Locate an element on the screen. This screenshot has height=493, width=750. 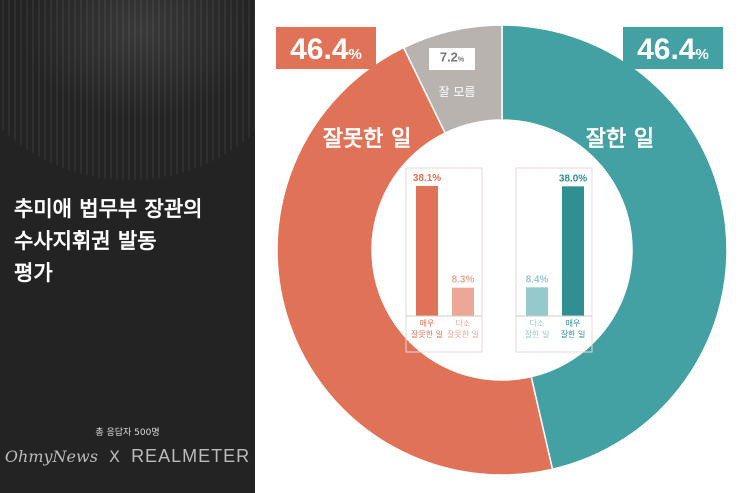
logos: OhmyNews X REALMETER is located at coordinates (127, 456).